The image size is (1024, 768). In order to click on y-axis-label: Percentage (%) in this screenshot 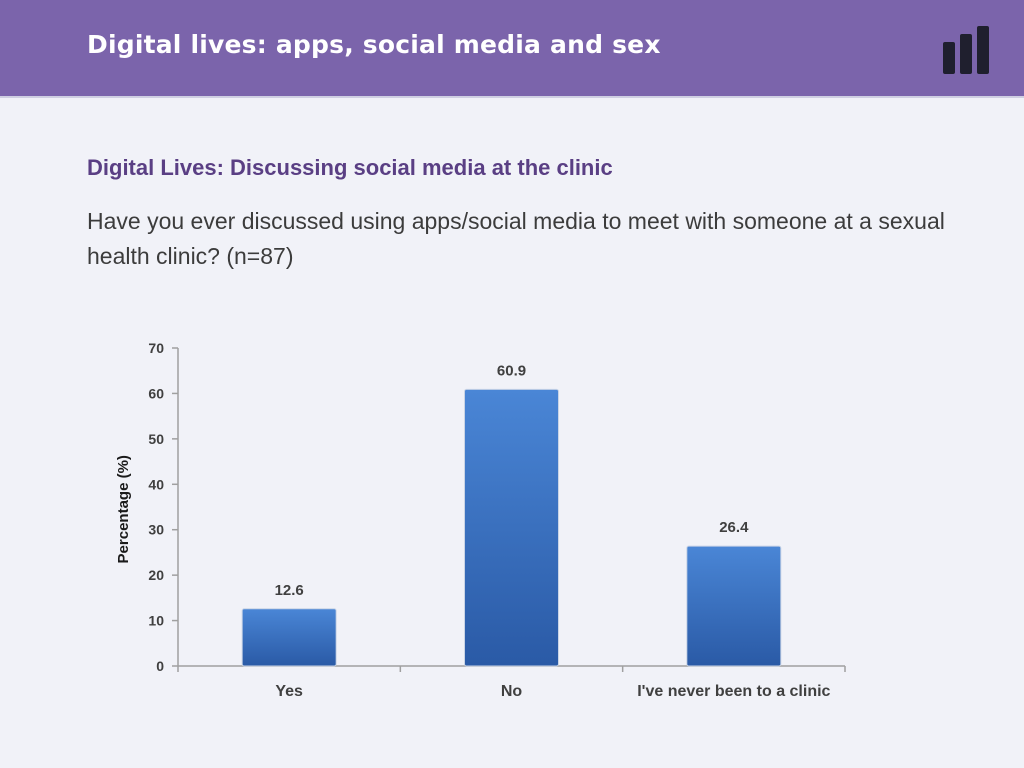, I will do `click(123, 509)`.